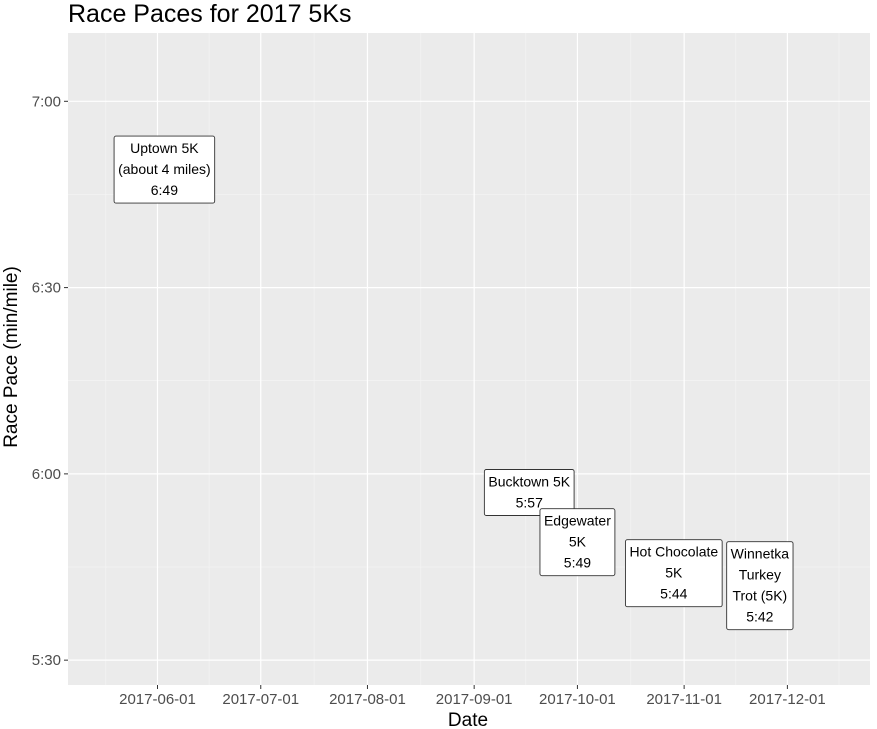 The width and height of the screenshot is (877, 729). I want to click on x-axis-title: Date, so click(468, 719).